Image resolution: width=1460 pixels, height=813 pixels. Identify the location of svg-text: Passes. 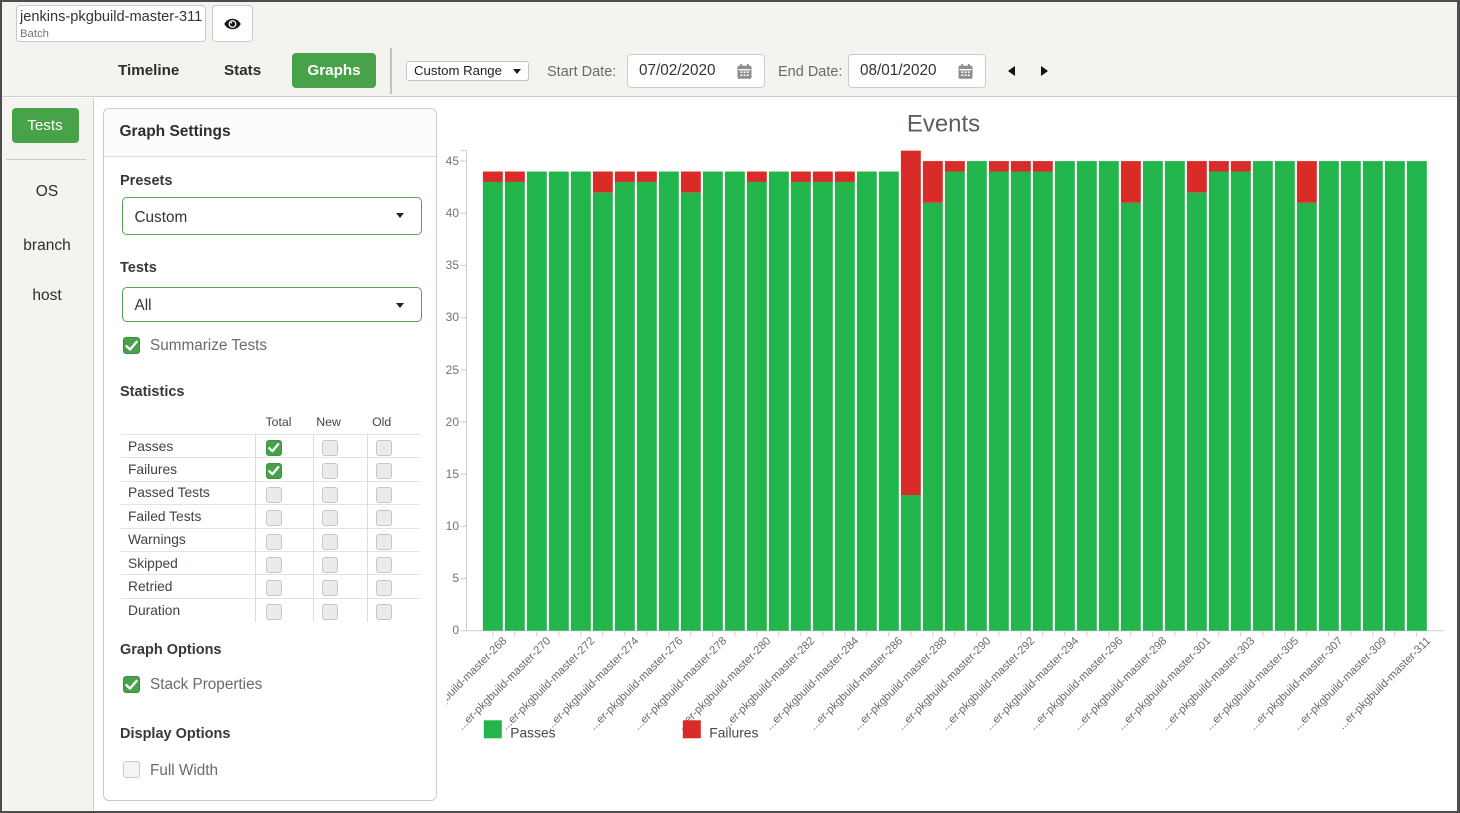
(532, 732).